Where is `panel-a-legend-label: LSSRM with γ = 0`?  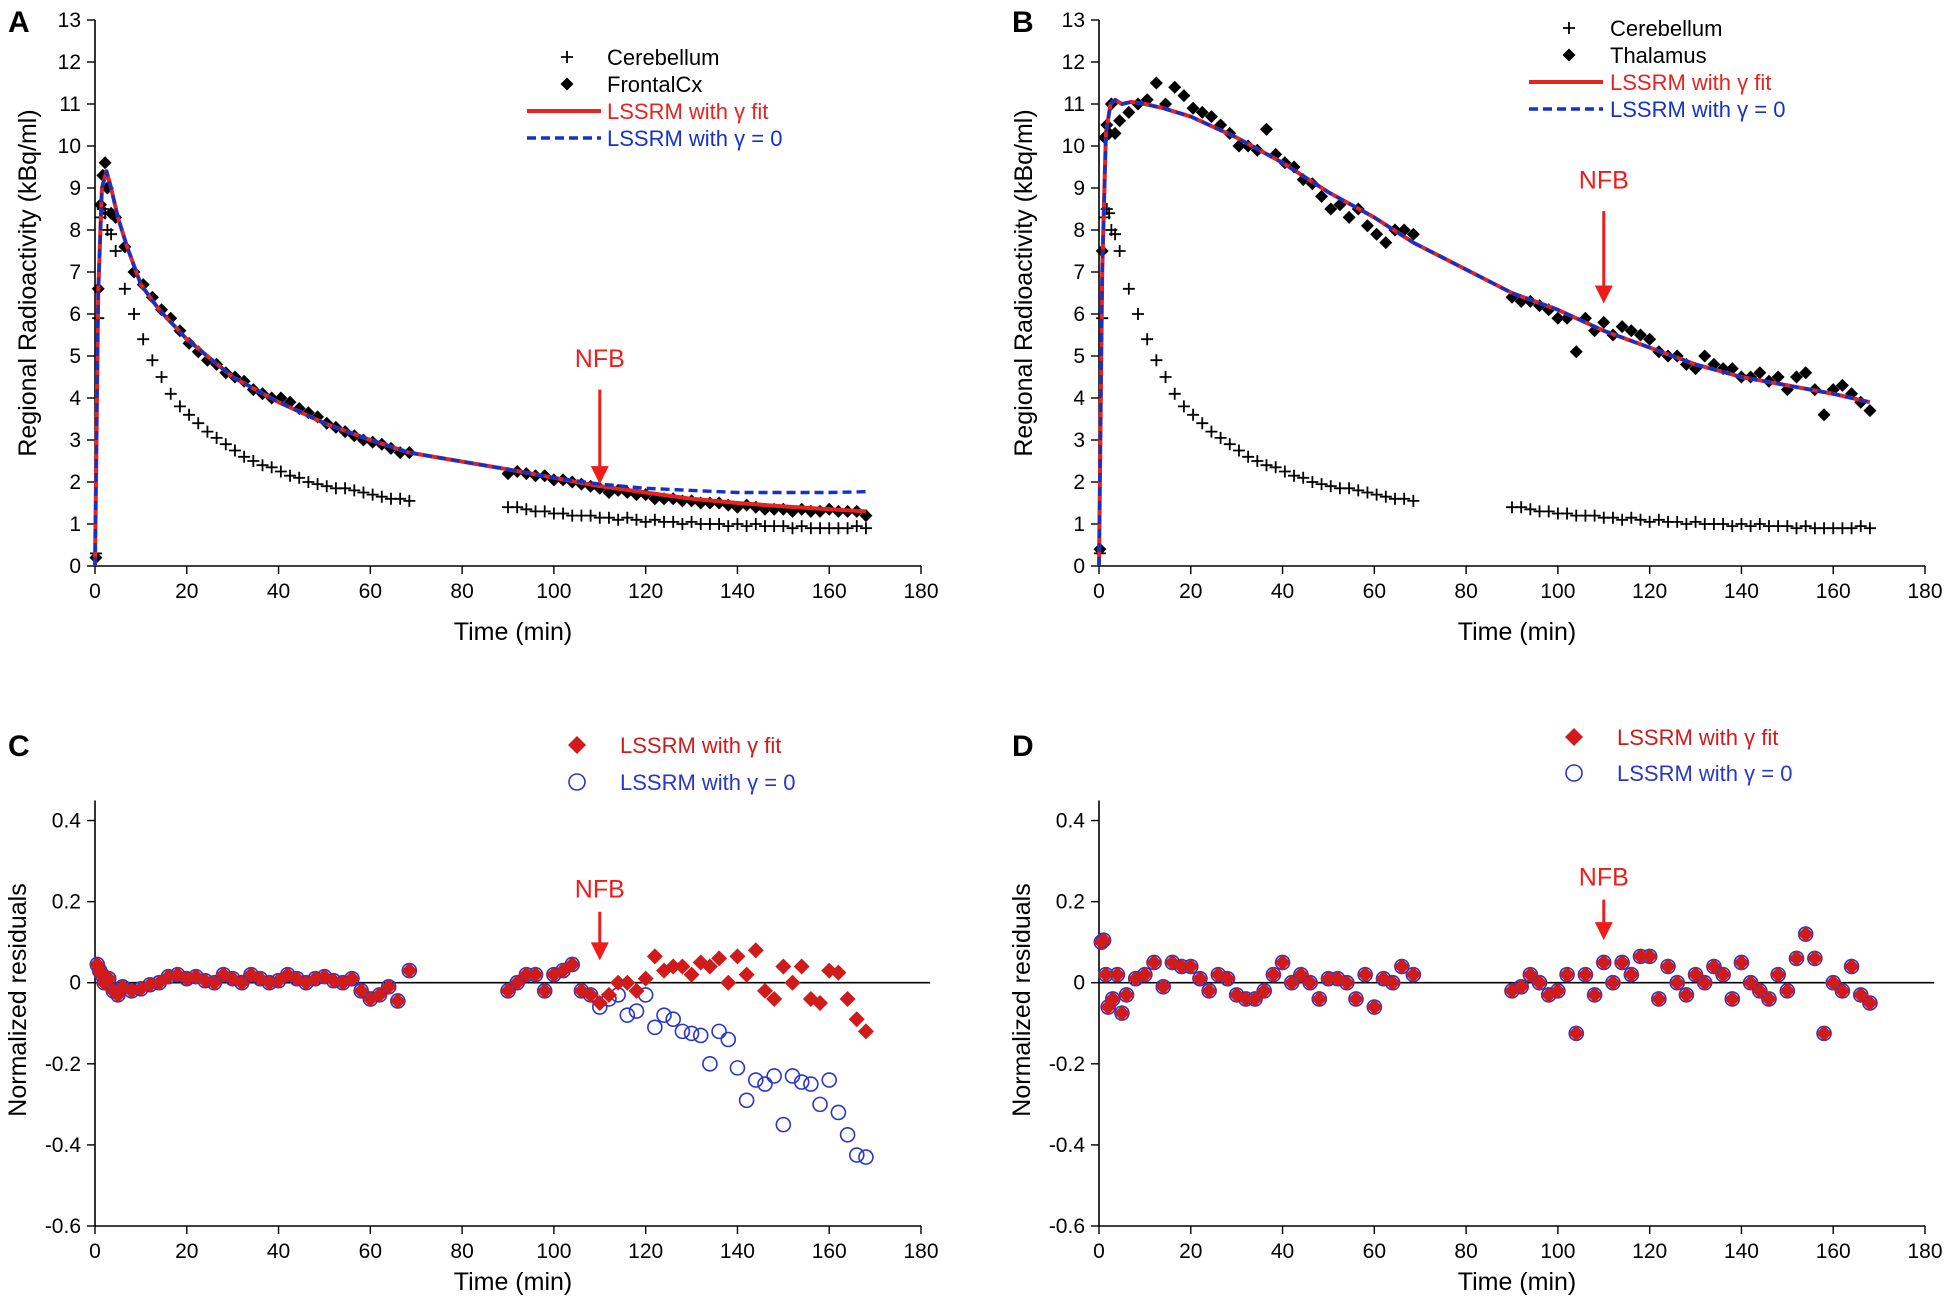 panel-a-legend-label: LSSRM with γ = 0 is located at coordinates (694, 138).